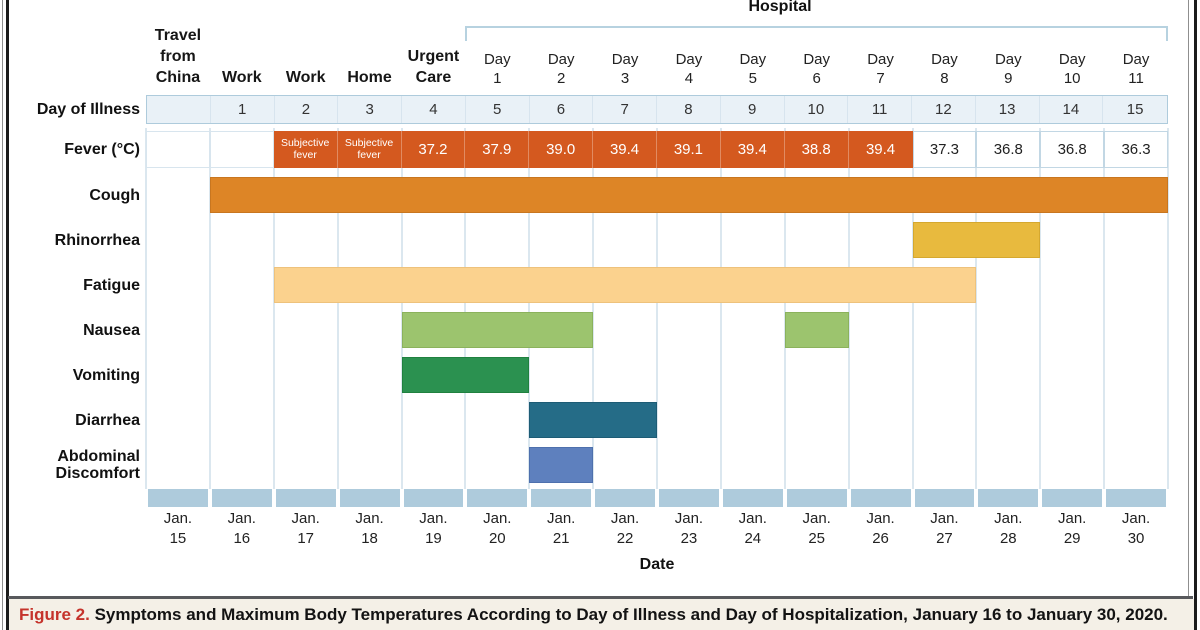 This screenshot has height=630, width=1200. I want to click on column-header: Day 5, so click(753, 45).